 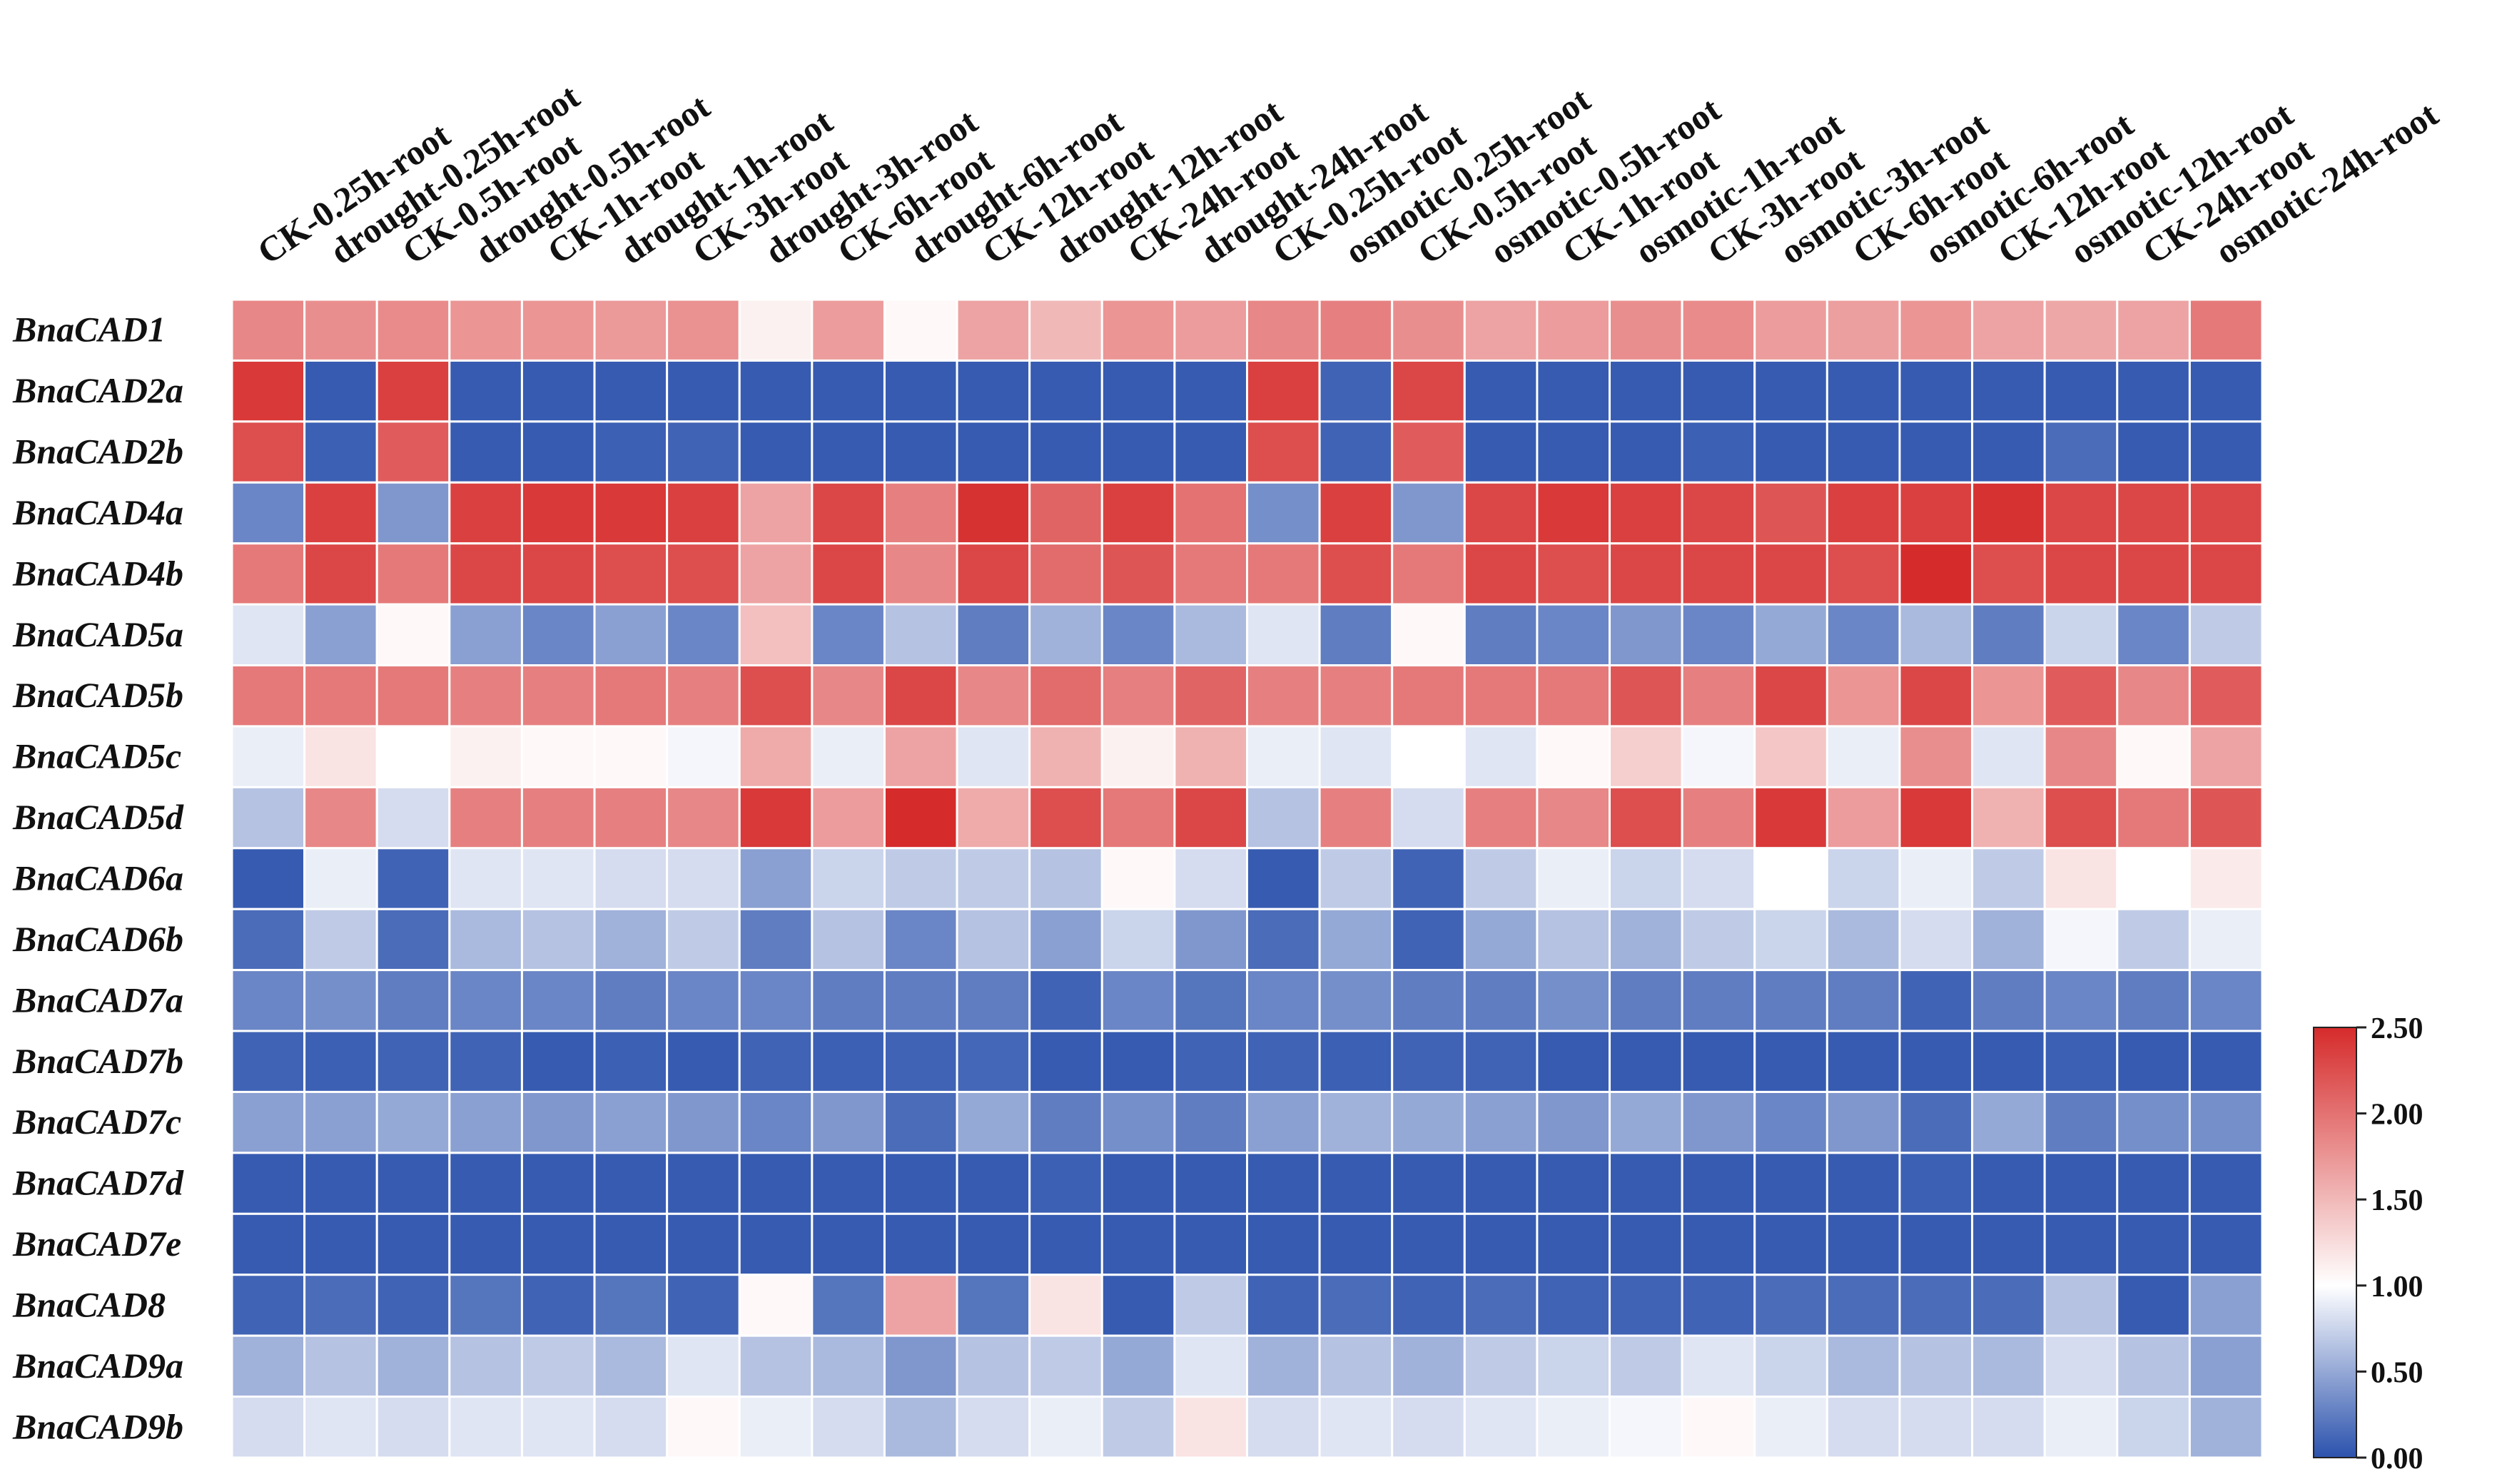 I want to click on row-label: BnaCAD5c, so click(x=96, y=756).